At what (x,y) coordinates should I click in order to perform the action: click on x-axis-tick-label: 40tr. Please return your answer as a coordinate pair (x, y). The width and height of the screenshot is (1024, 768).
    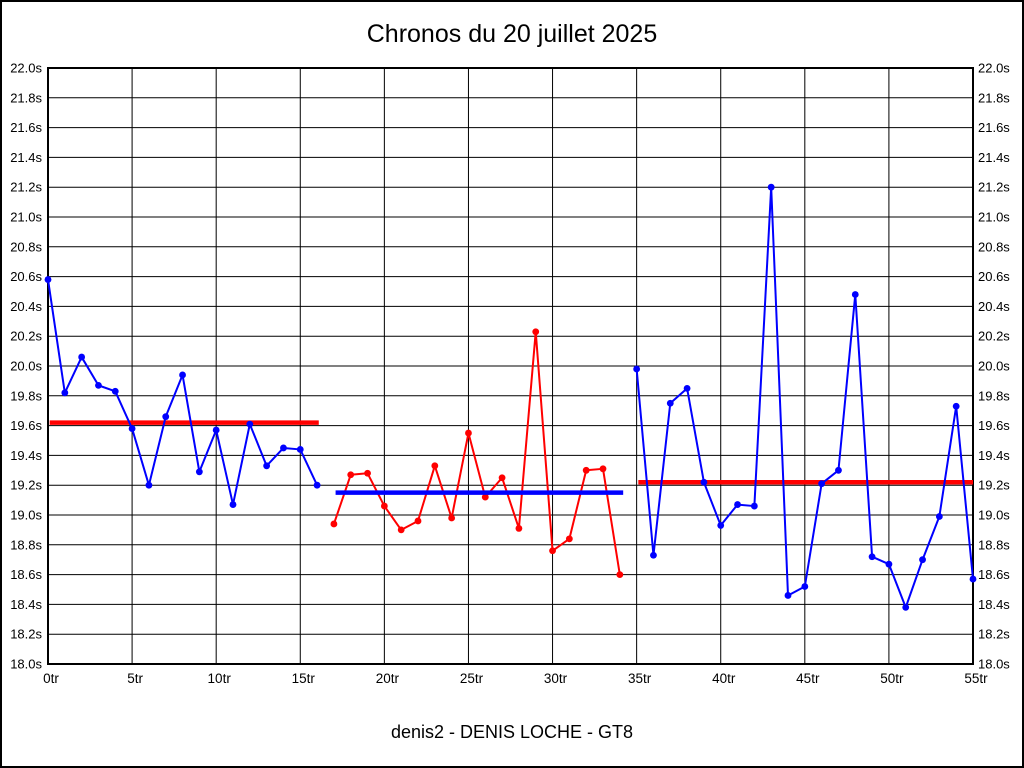
    Looking at the image, I should click on (724, 678).